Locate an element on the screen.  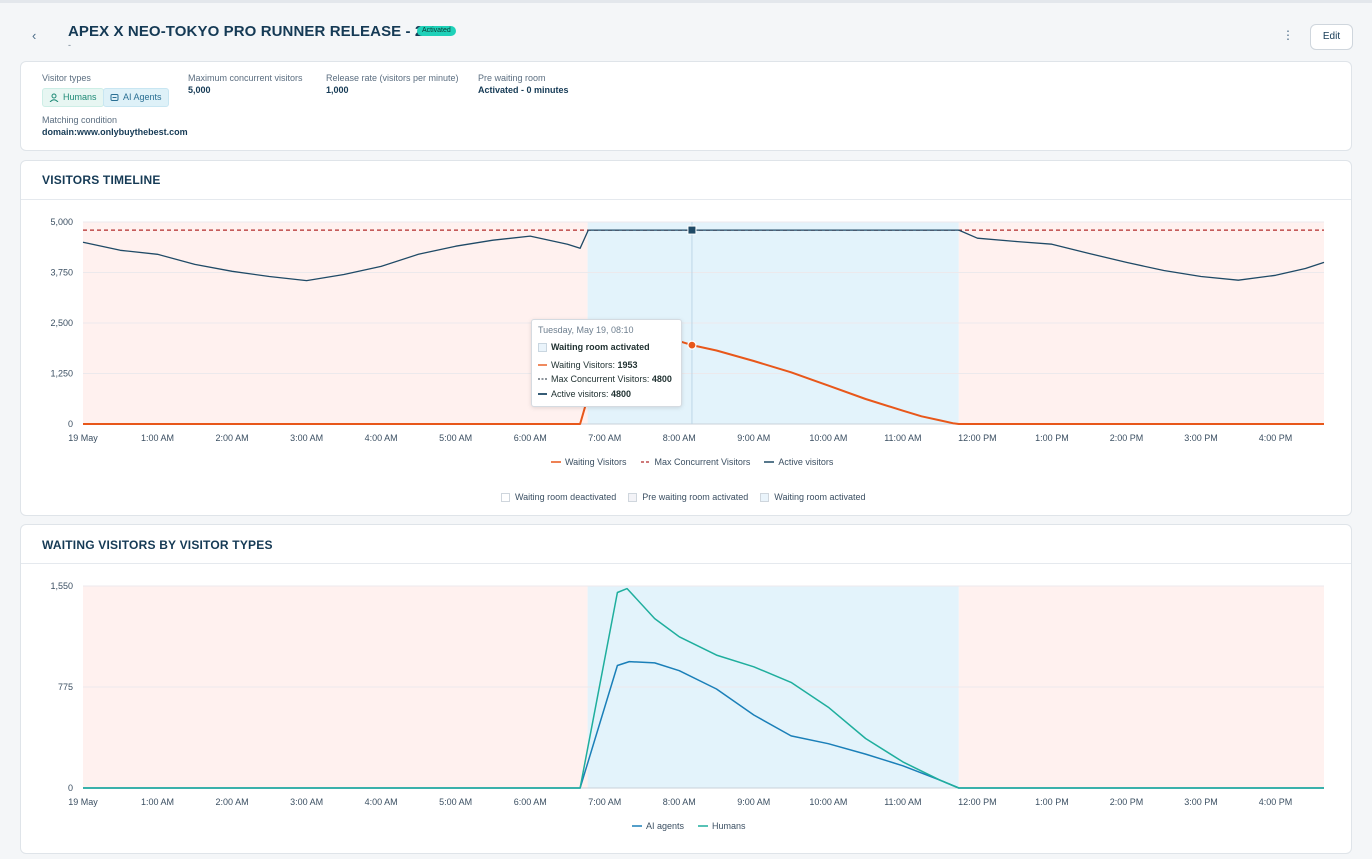
deactivated-square-icon is located at coordinates (505, 497).